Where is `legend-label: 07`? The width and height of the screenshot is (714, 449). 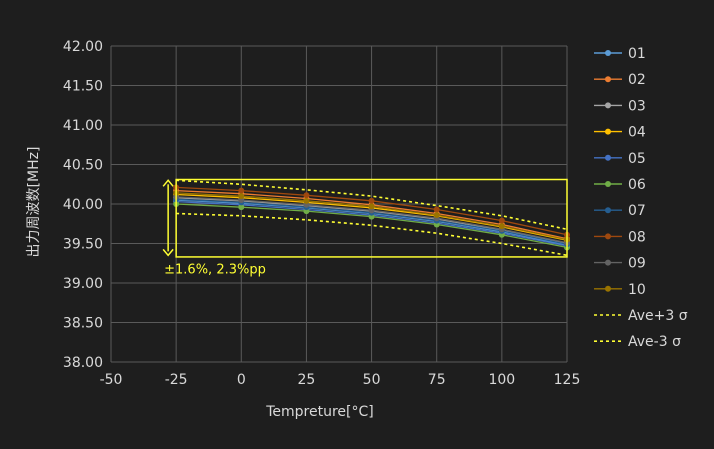
legend-label: 07 is located at coordinates (637, 211).